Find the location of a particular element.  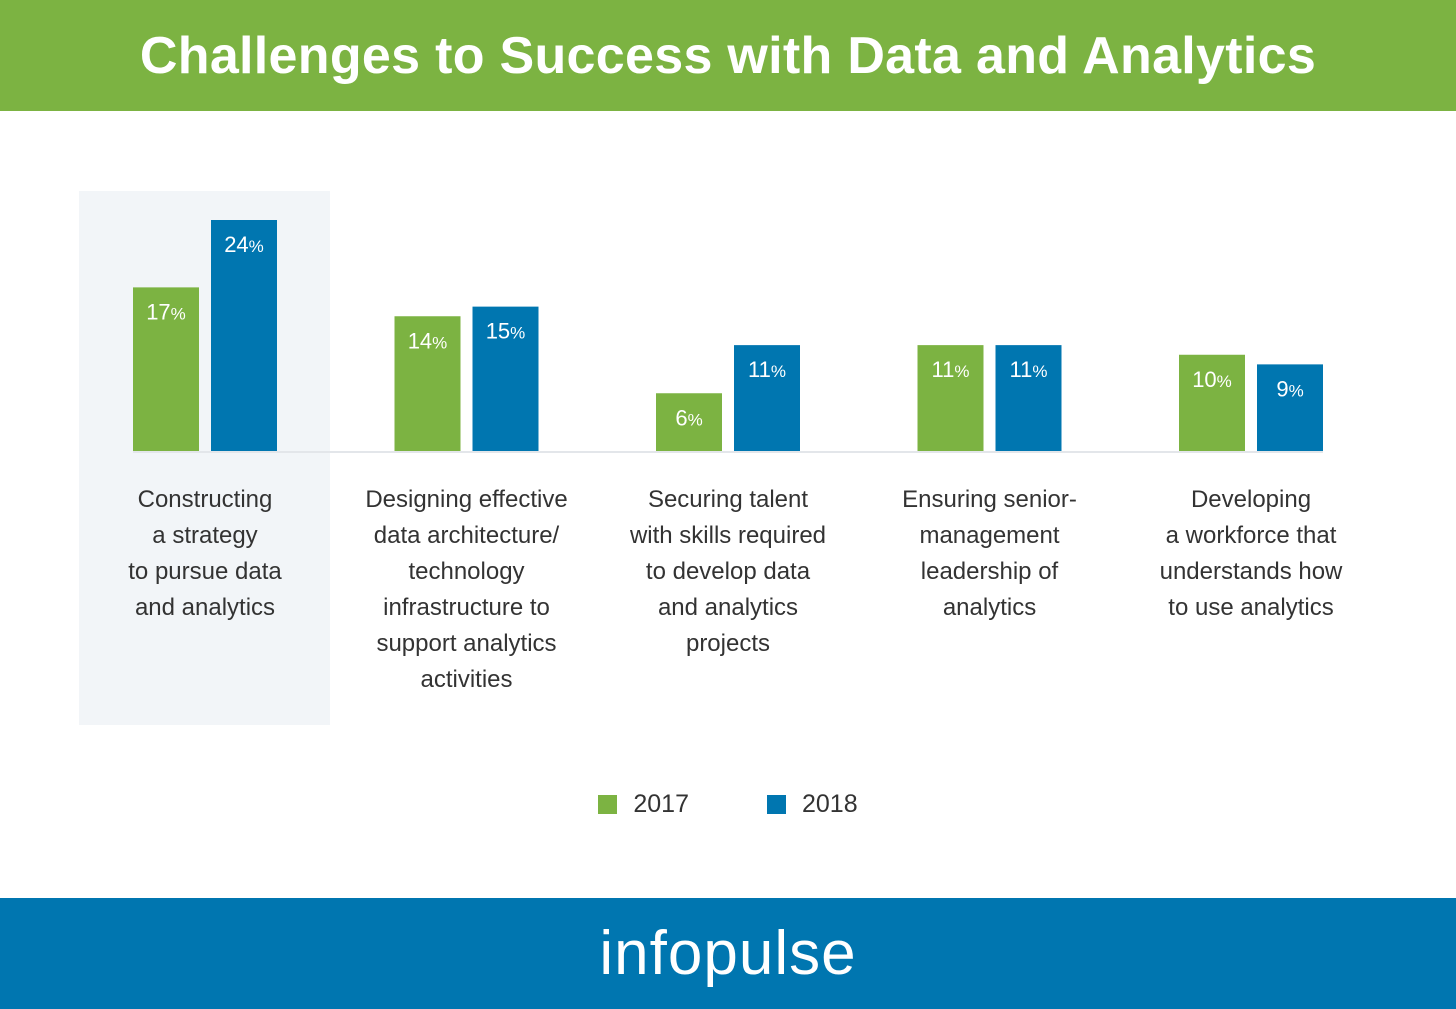

legend: 2017 2018 is located at coordinates (728, 804).